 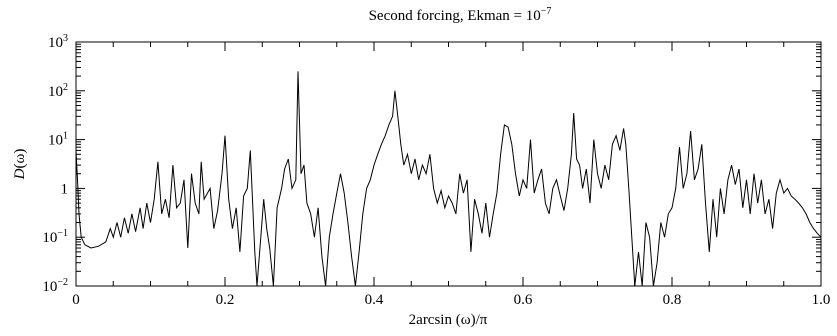 I want to click on y-tick-label: 1, so click(x=65, y=189).